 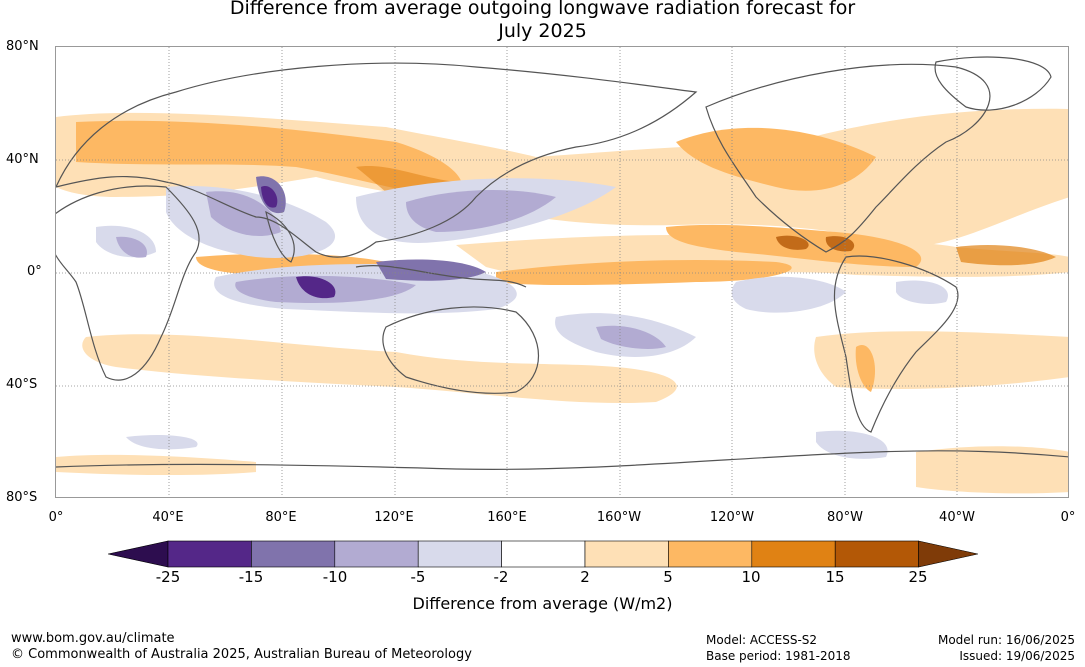 What do you see at coordinates (562, 460) in the screenshot?
I see `antarctica-outline` at bounding box center [562, 460].